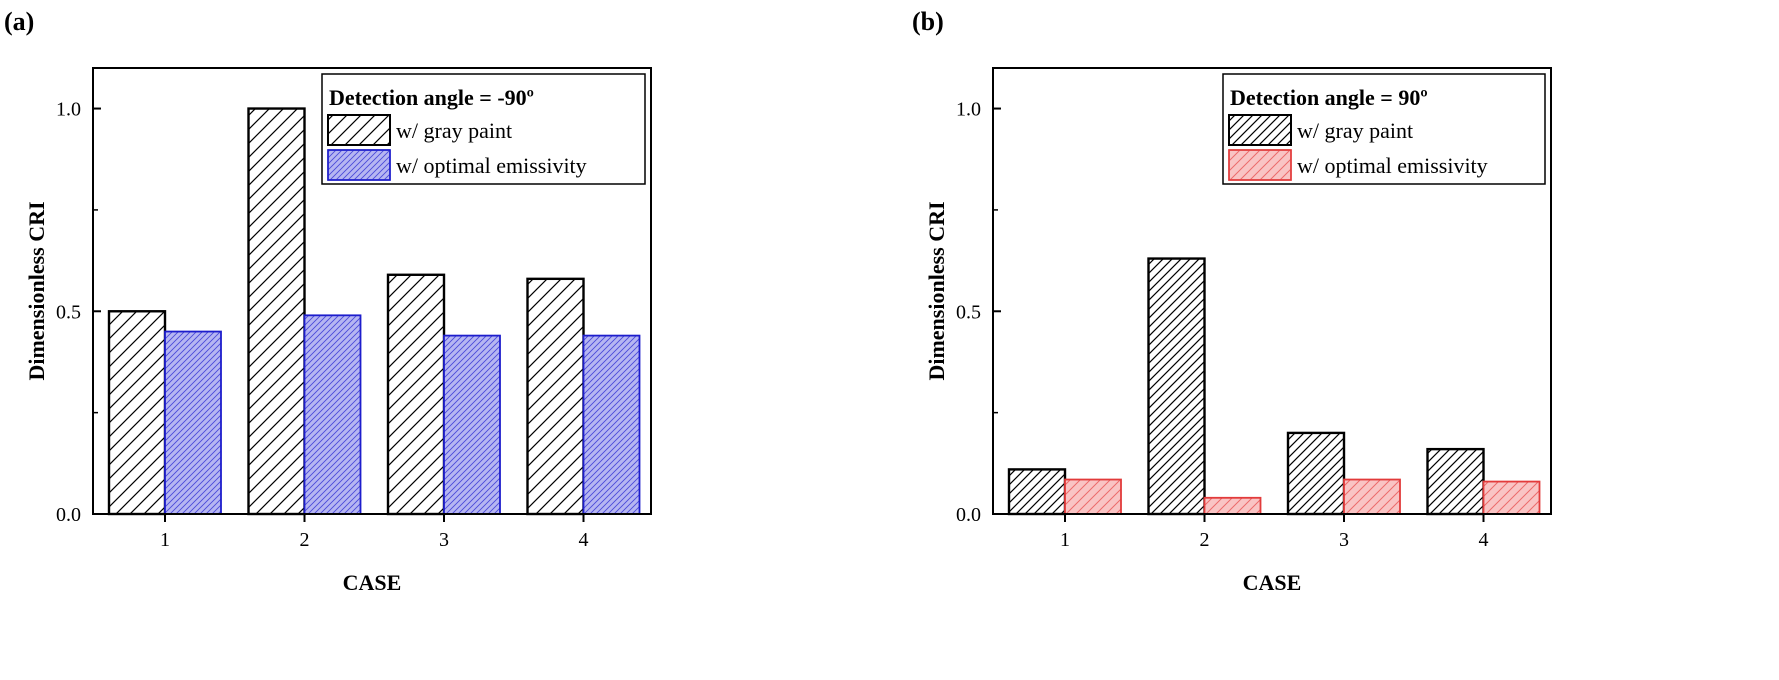  I want to click on panel-label: (b), so click(928, 21).